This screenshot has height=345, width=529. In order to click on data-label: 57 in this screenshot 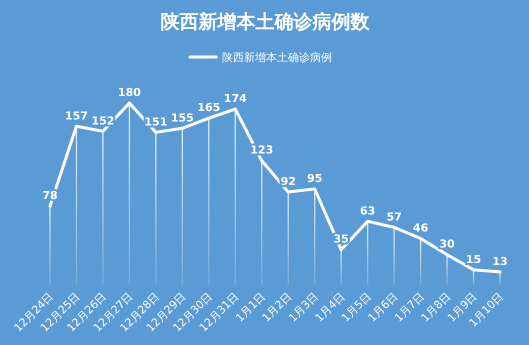, I will do `click(394, 217)`.